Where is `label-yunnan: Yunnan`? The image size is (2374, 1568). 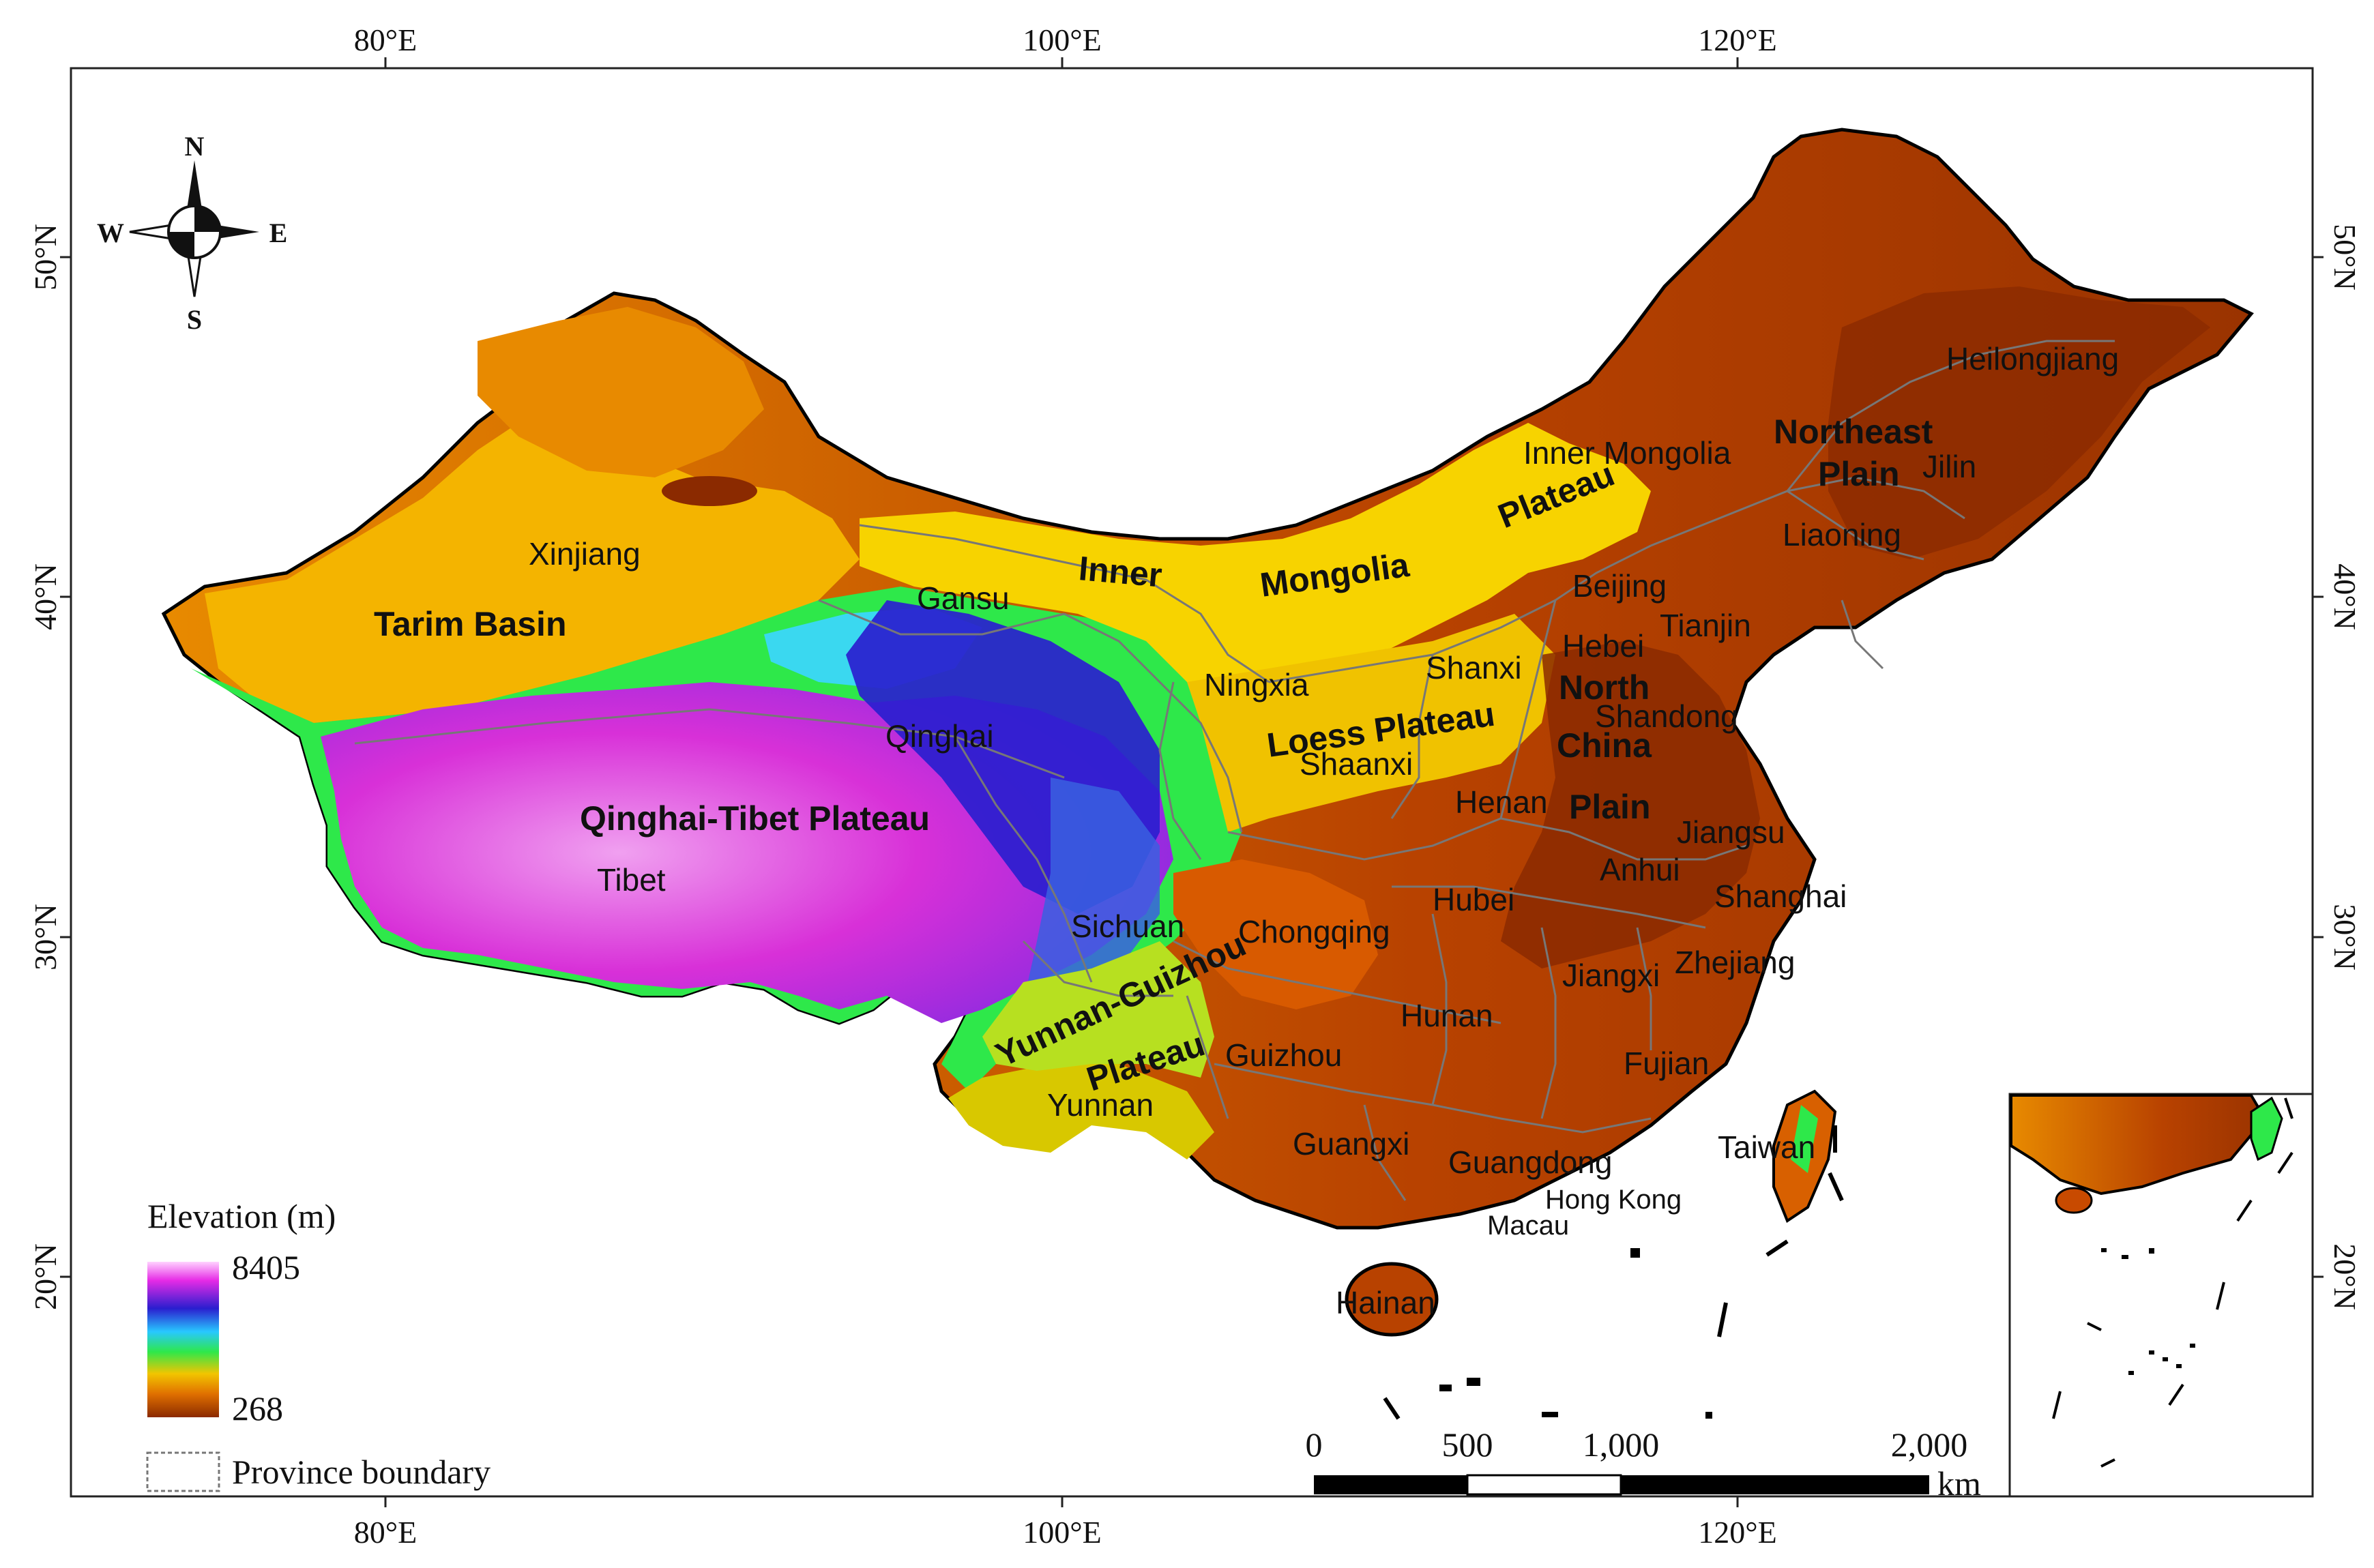
label-yunnan: Yunnan is located at coordinates (1100, 1105).